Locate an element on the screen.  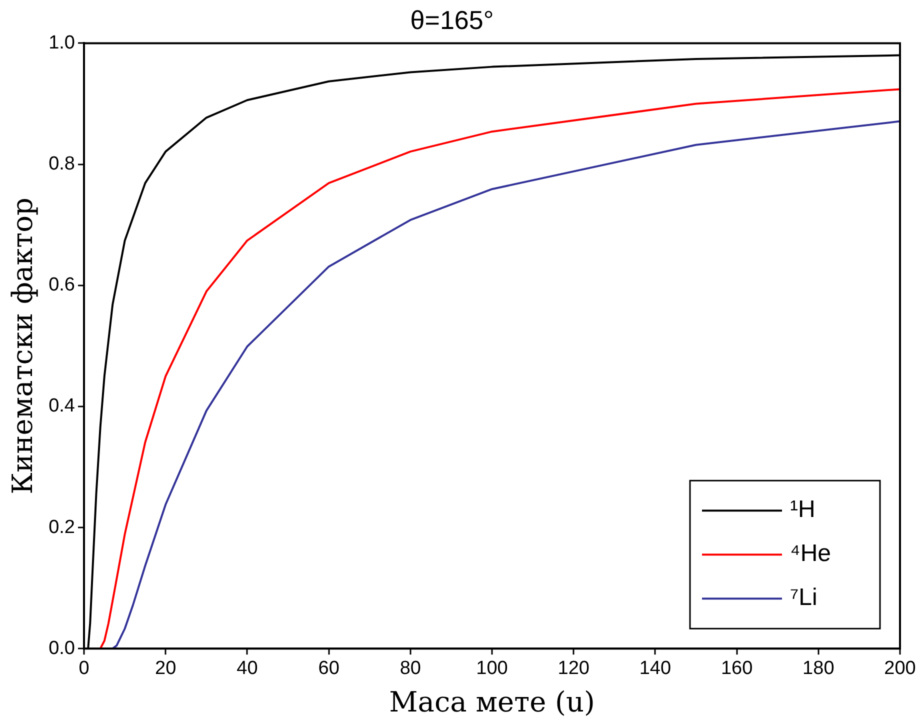
chart-title: θ=165° is located at coordinates (452, 19).